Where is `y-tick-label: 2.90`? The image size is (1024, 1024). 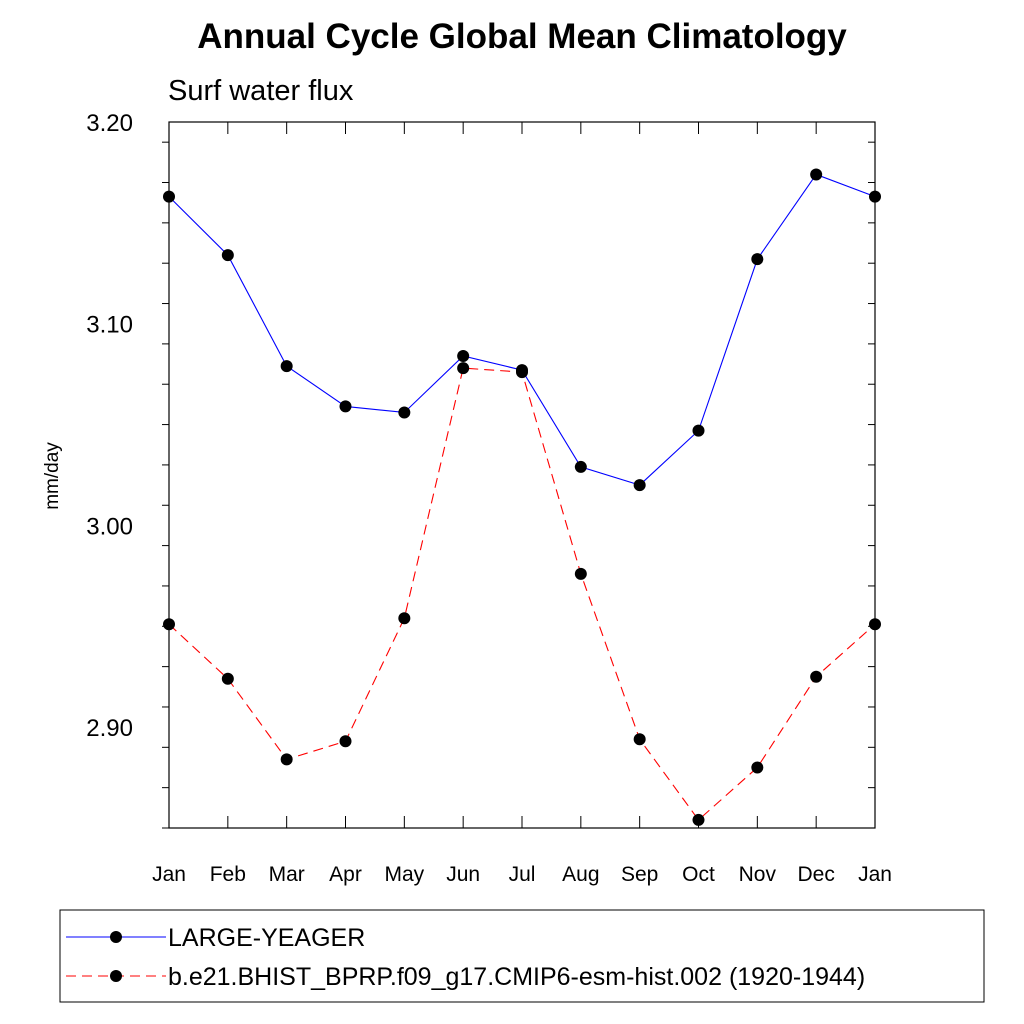
y-tick-label: 2.90 is located at coordinates (109, 728).